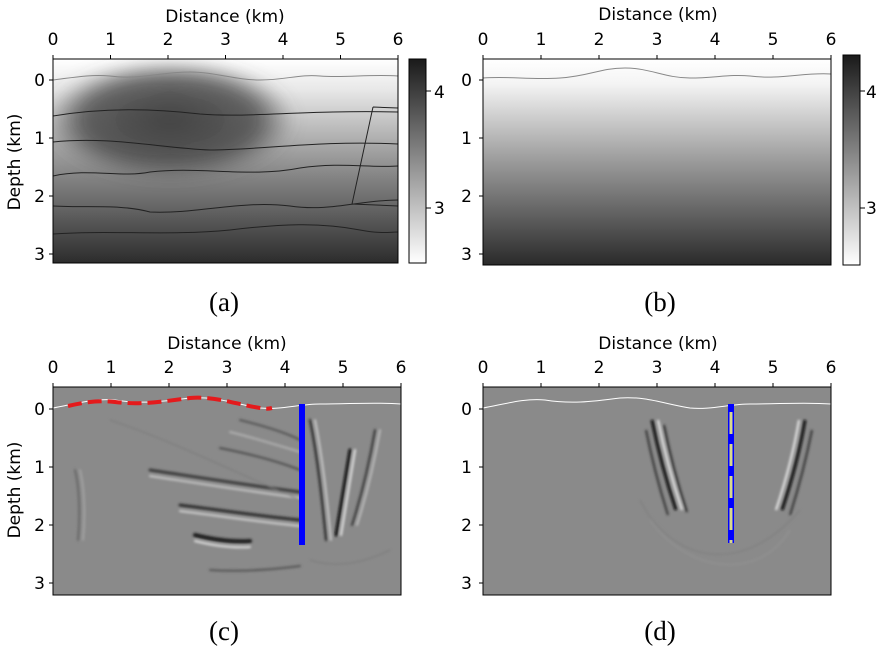 Image resolution: width=883 pixels, height=650 pixels. What do you see at coordinates (43, 168) in the screenshot?
I see `y-ticks-a: 0 1 2 3` at bounding box center [43, 168].